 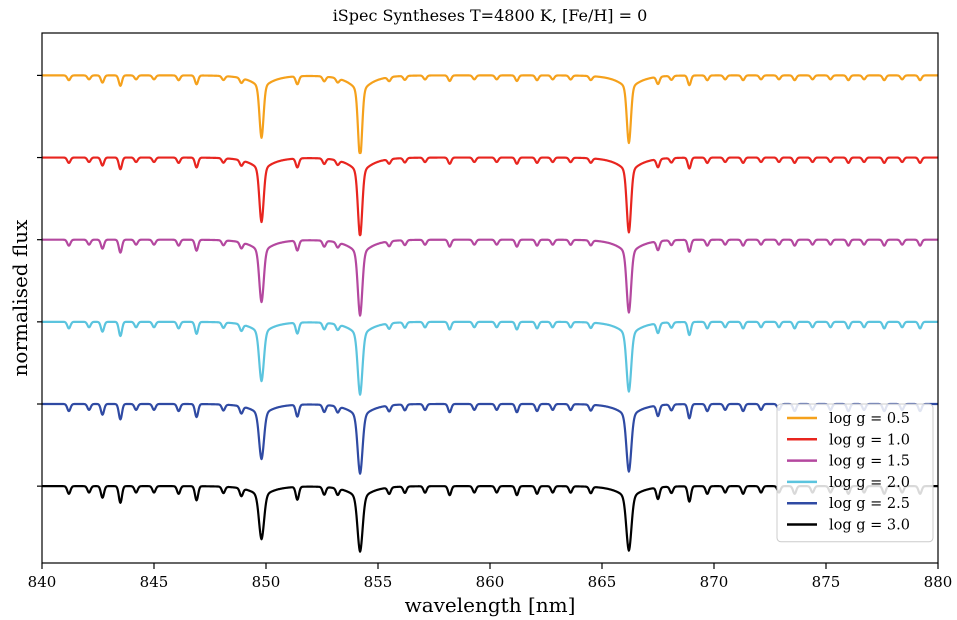 What do you see at coordinates (869, 419) in the screenshot?
I see `legend-label: log g = 0.5` at bounding box center [869, 419].